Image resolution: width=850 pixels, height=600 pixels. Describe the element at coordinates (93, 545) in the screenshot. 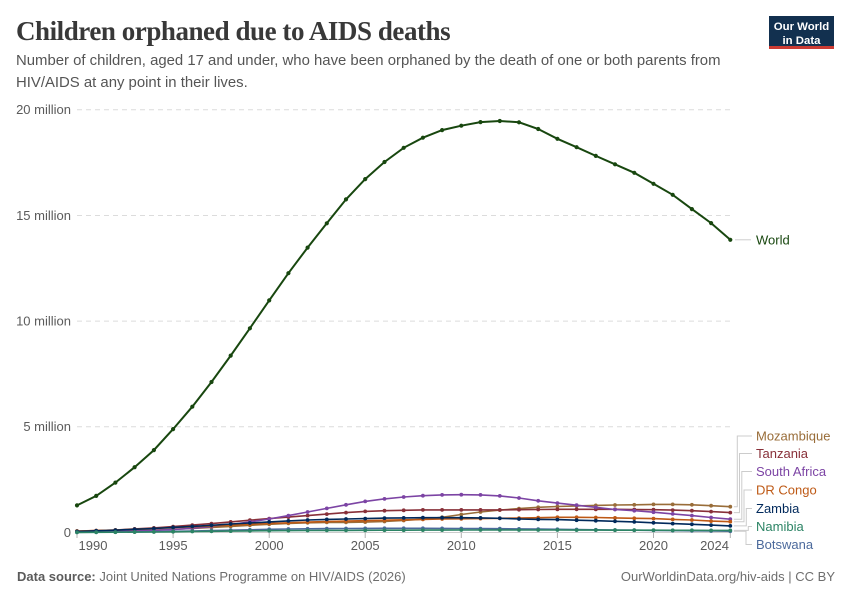

I see `svg-text: 1990` at that location.